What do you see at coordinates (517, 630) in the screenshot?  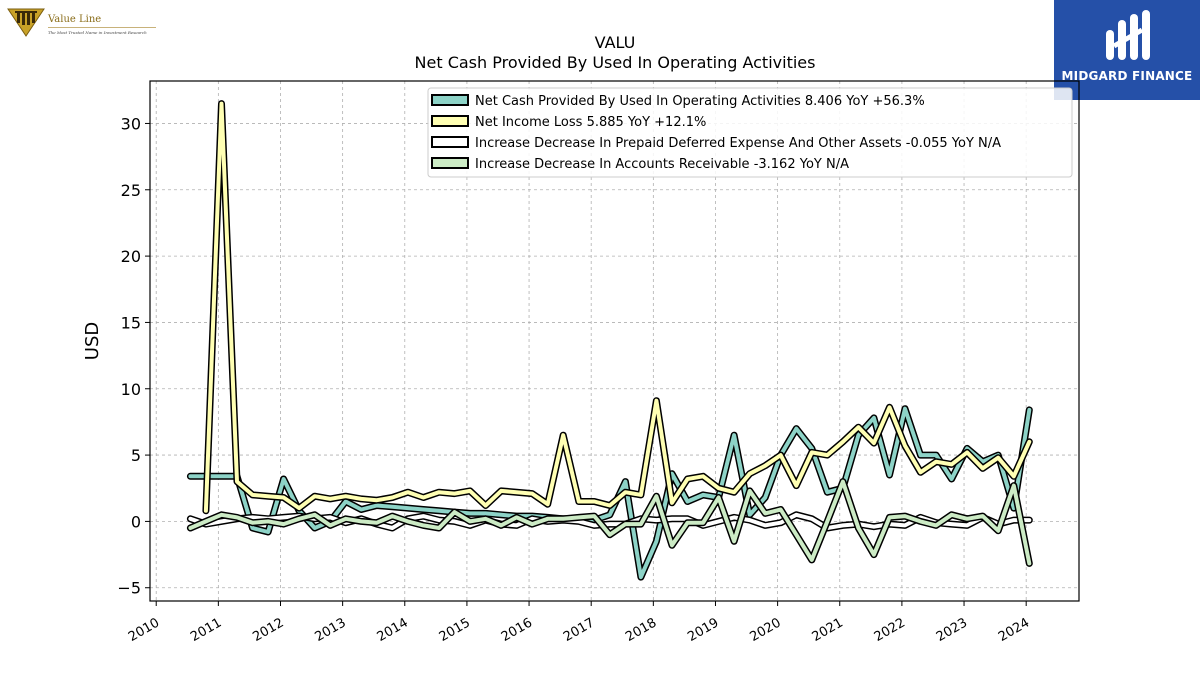 I see `x-tick-label: 2016` at bounding box center [517, 630].